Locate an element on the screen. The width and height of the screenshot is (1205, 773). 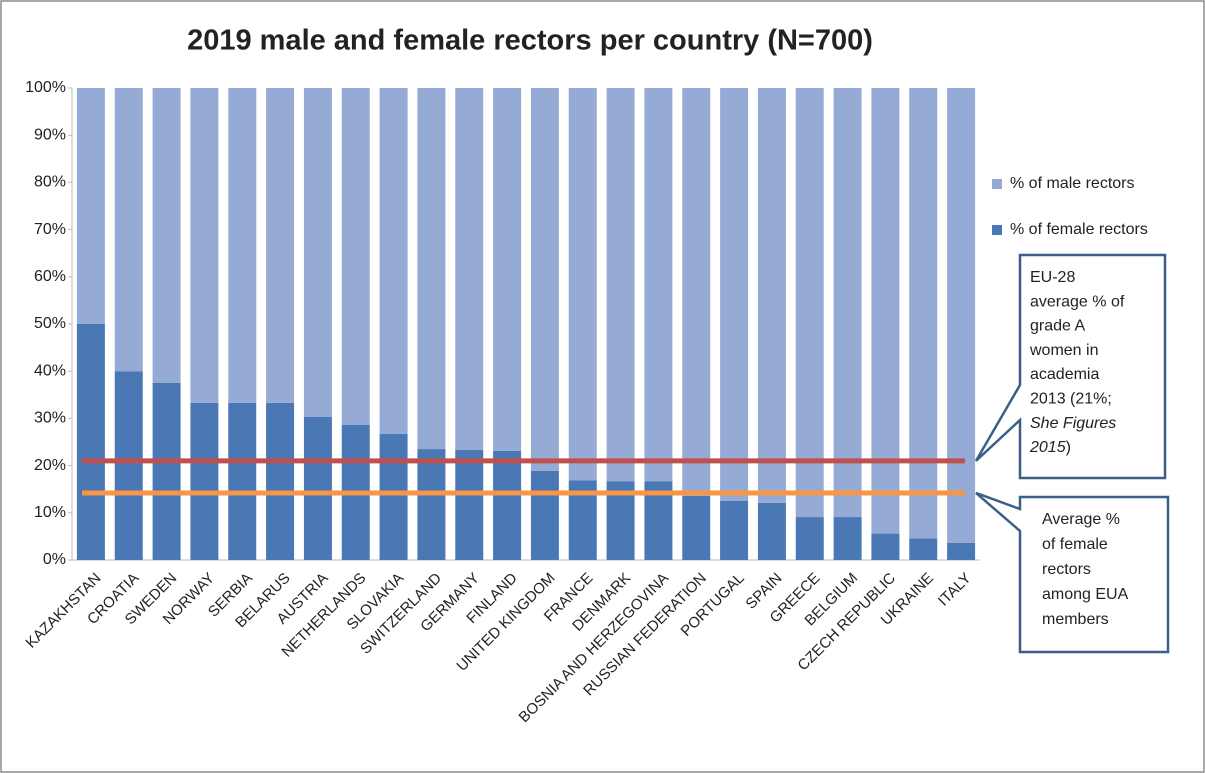
legend-label: % of female rectors is located at coordinates (1079, 229).